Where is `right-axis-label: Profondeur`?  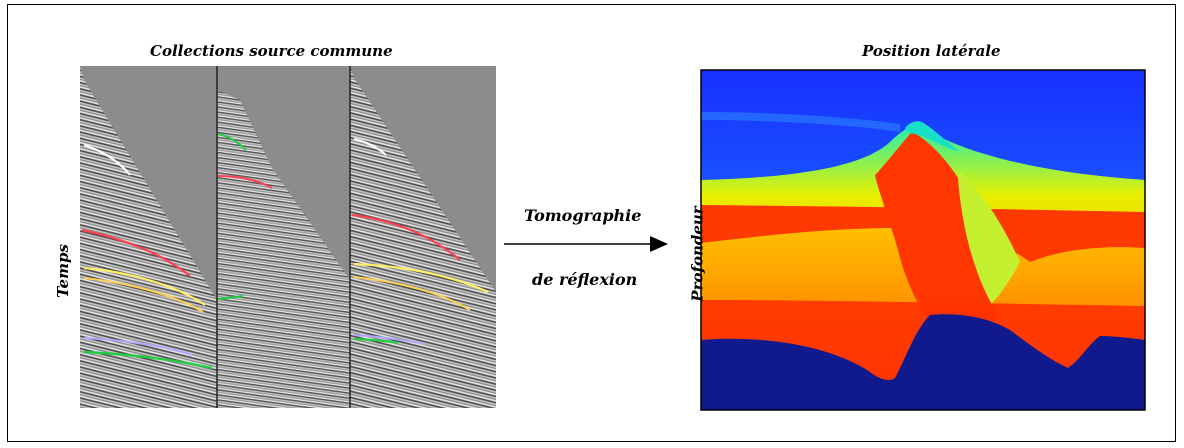
right-axis-label: Profondeur is located at coordinates (697, 254).